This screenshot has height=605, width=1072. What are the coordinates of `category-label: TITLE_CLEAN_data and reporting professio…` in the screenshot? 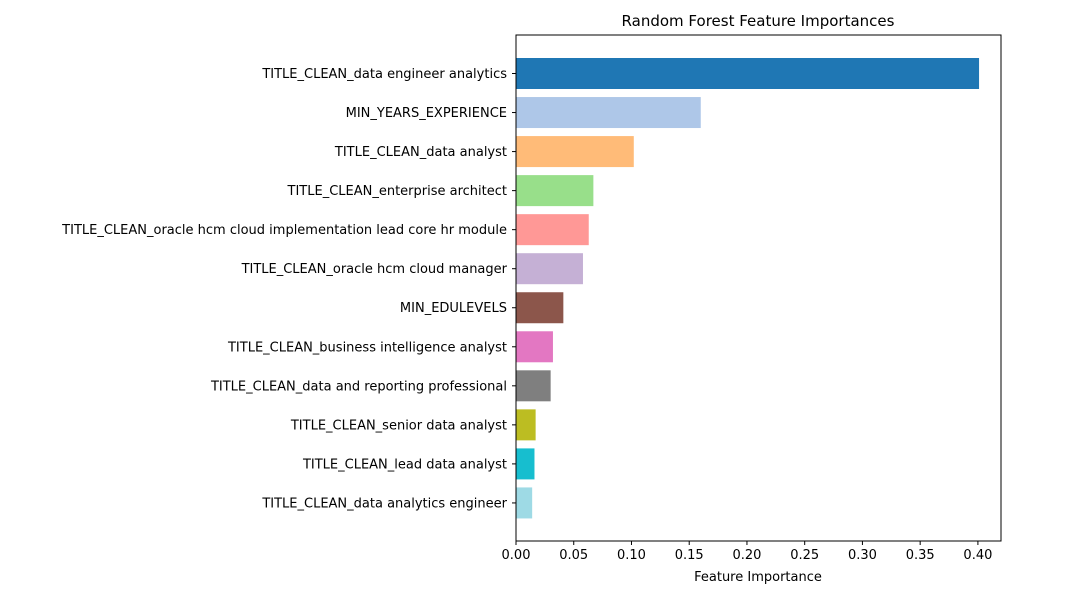 It's located at (358, 386).